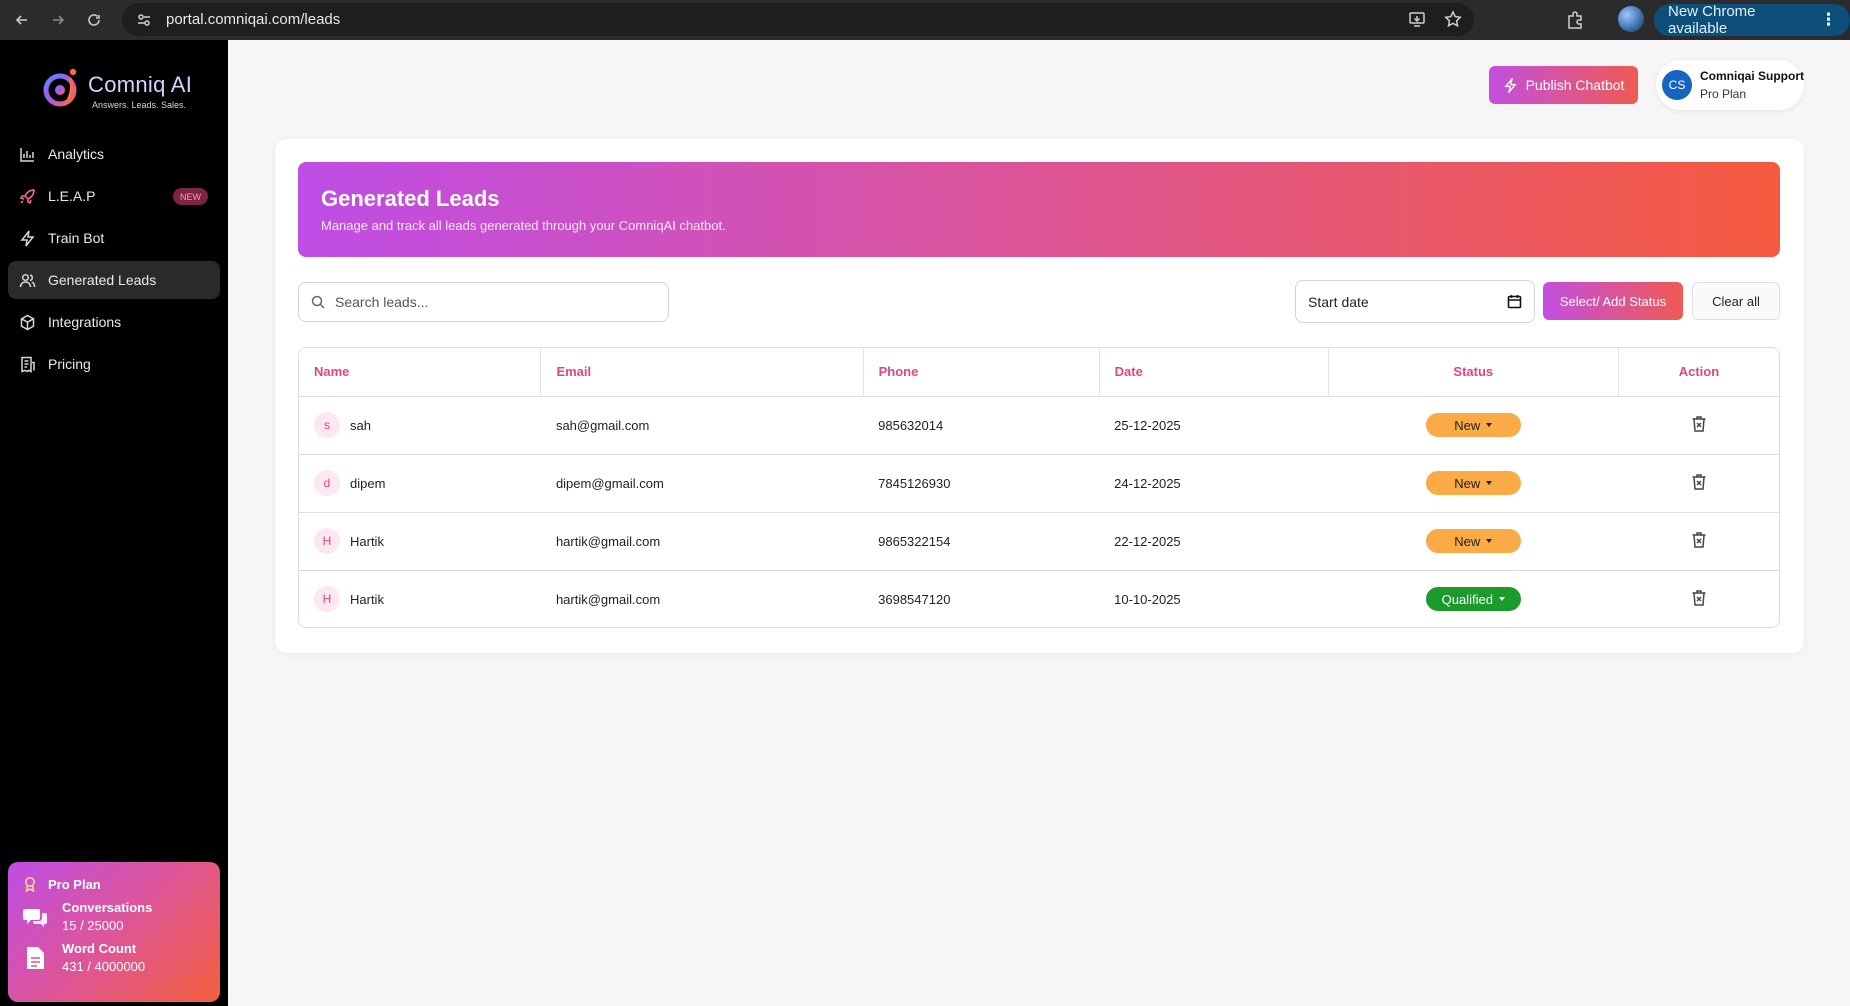  I want to click on lead-phone: 3698547120, so click(914, 599).